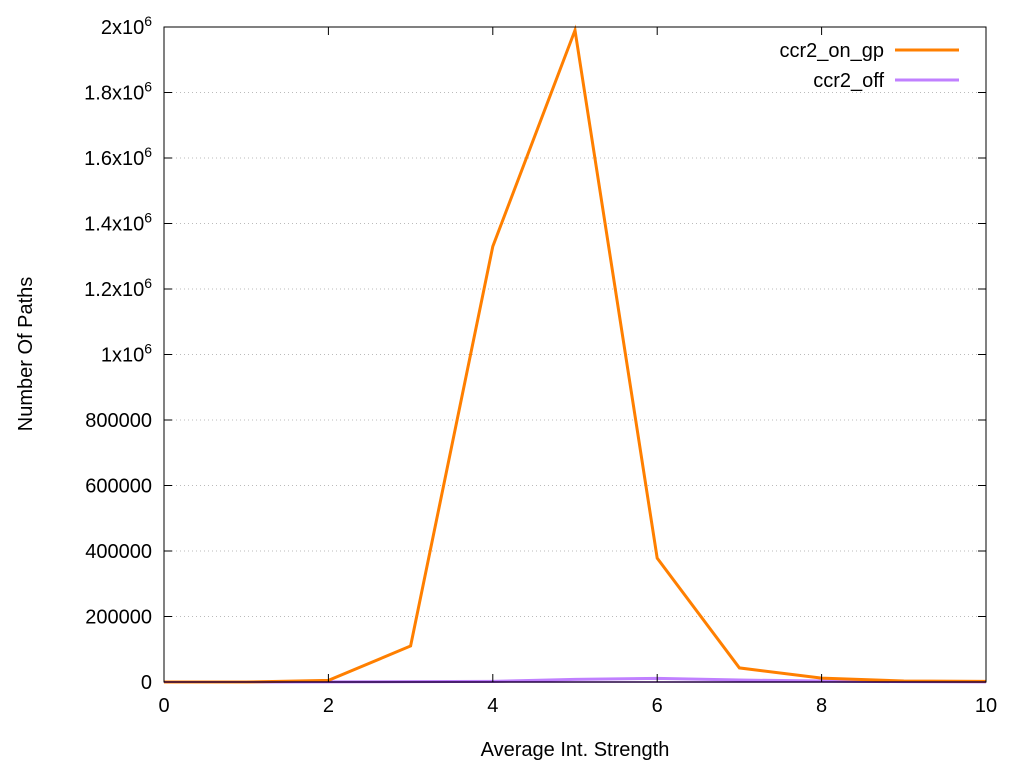 This screenshot has width=1024, height=773. Describe the element at coordinates (492, 706) in the screenshot. I see `x-tick-label: 4` at that location.